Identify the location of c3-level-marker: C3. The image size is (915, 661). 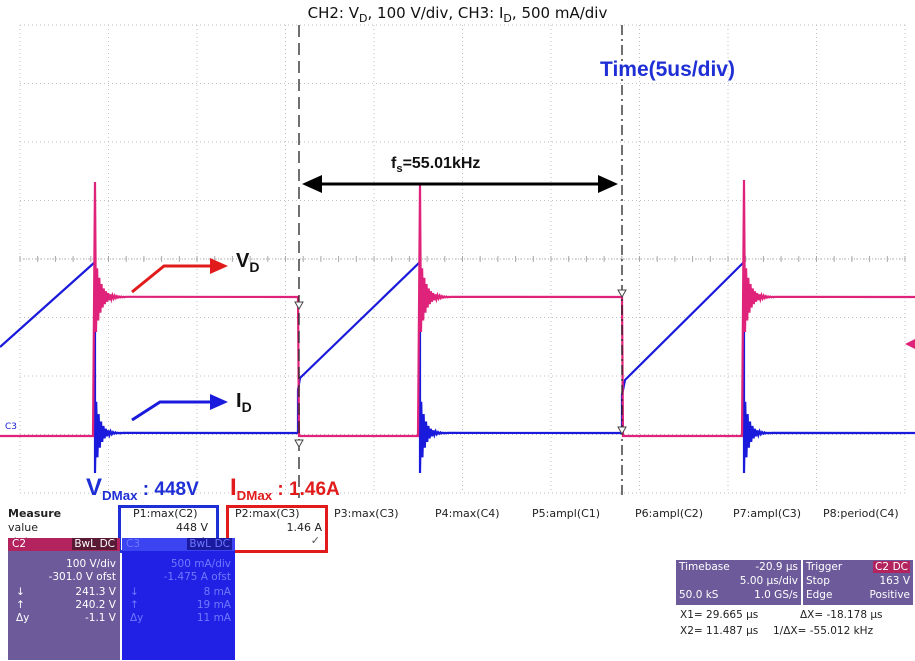
(11, 427).